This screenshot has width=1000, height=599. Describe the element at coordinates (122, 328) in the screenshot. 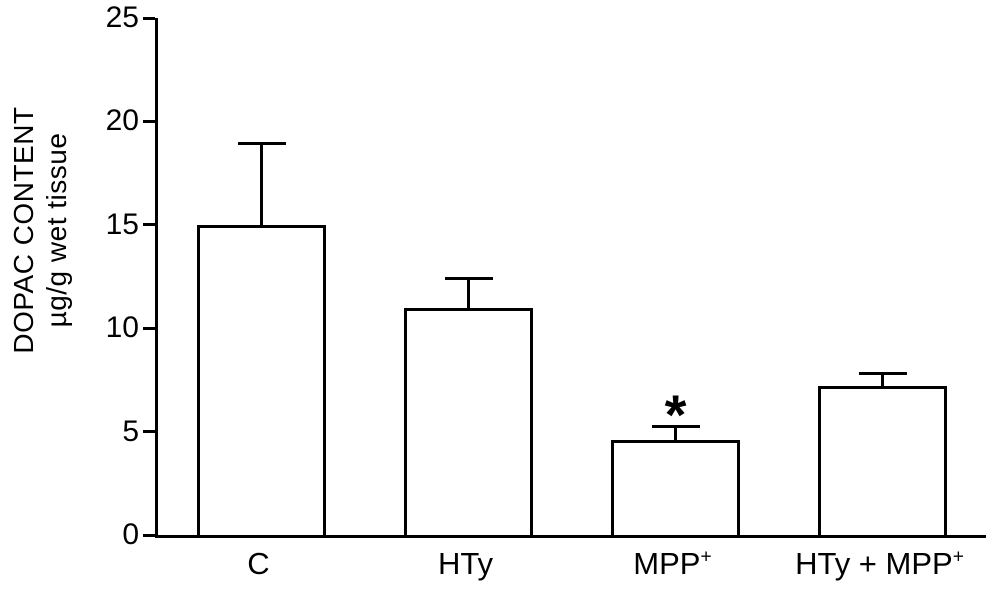

I see `y-tick-label: 10` at that location.